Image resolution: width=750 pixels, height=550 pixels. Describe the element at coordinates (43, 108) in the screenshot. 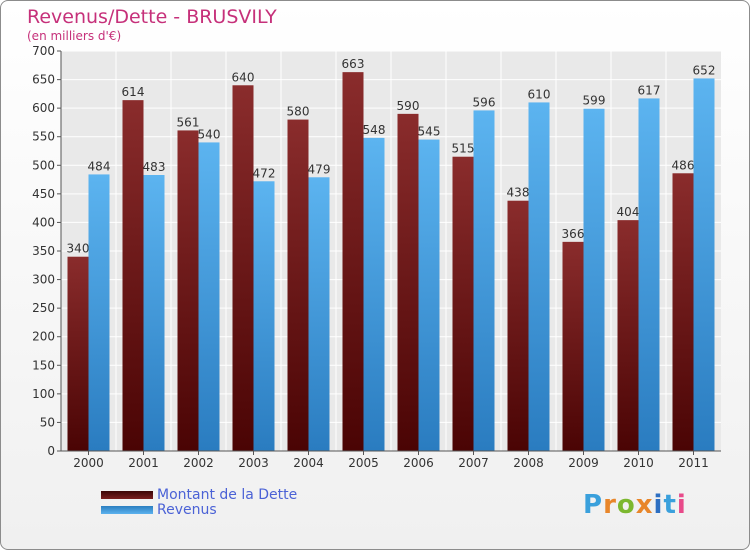

I see `y-tick-label: 600` at that location.